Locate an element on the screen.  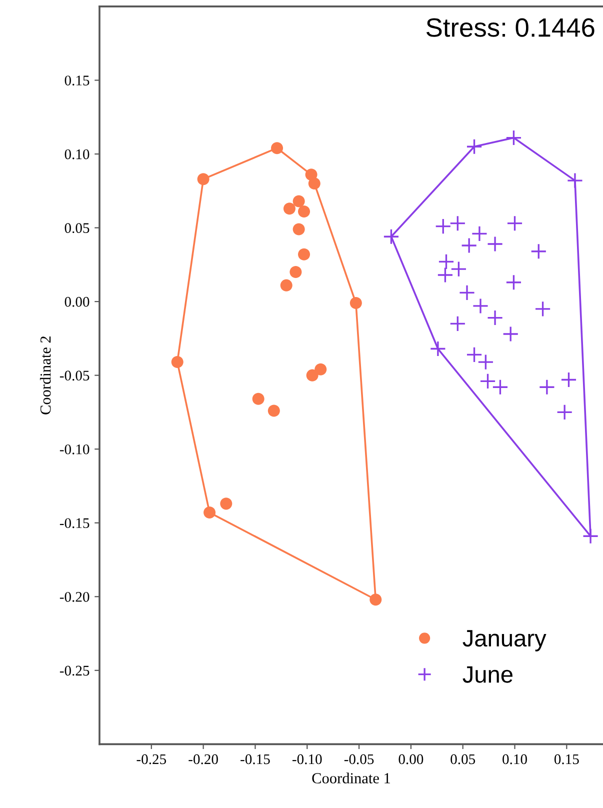
y-tick-label: -0.15 is located at coordinates (75, 523).